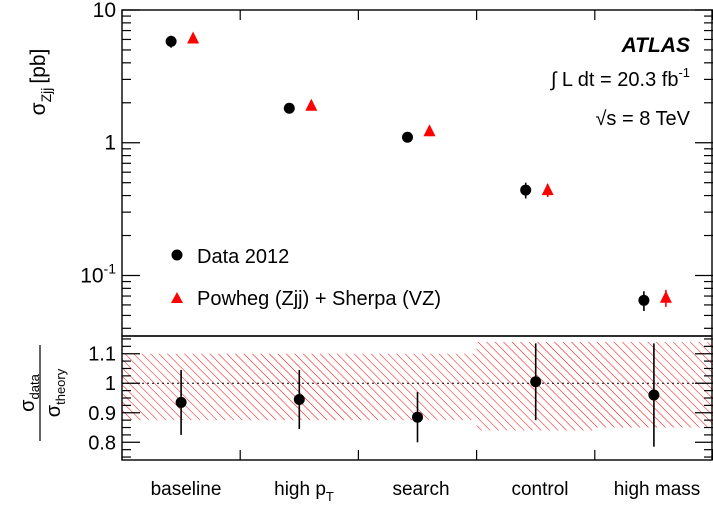  What do you see at coordinates (29, 392) in the screenshot?
I see `svg-text: σdata` at bounding box center [29, 392].